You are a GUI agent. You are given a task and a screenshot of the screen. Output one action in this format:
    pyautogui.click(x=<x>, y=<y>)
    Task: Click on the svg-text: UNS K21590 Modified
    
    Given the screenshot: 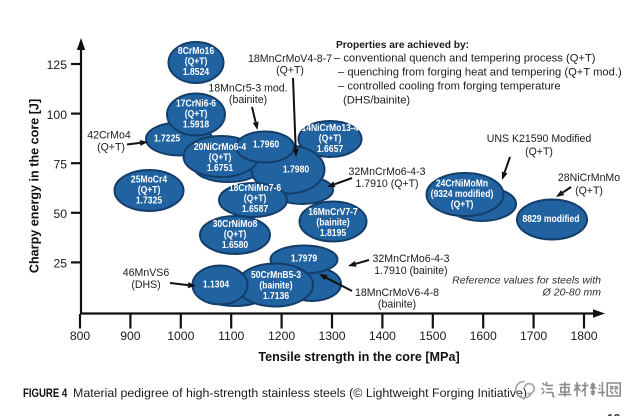 What is the action you would take?
    pyautogui.click(x=539, y=139)
    